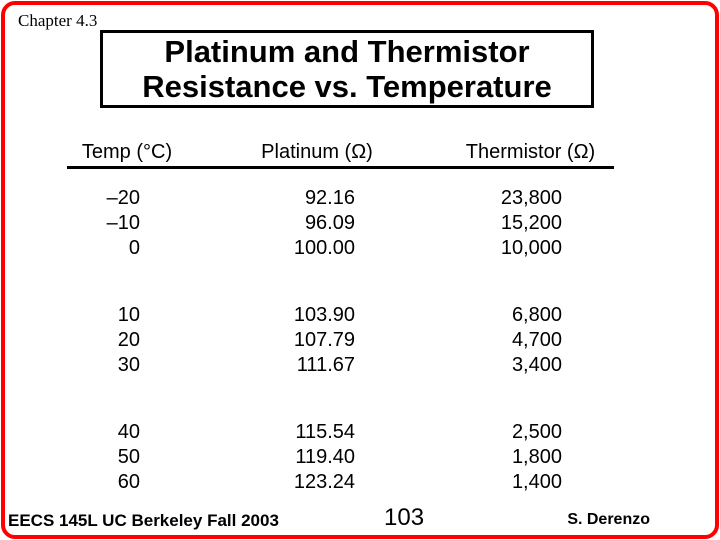 The image size is (720, 540). Describe the element at coordinates (128, 432) in the screenshot. I see `temp-cell: 40` at that location.